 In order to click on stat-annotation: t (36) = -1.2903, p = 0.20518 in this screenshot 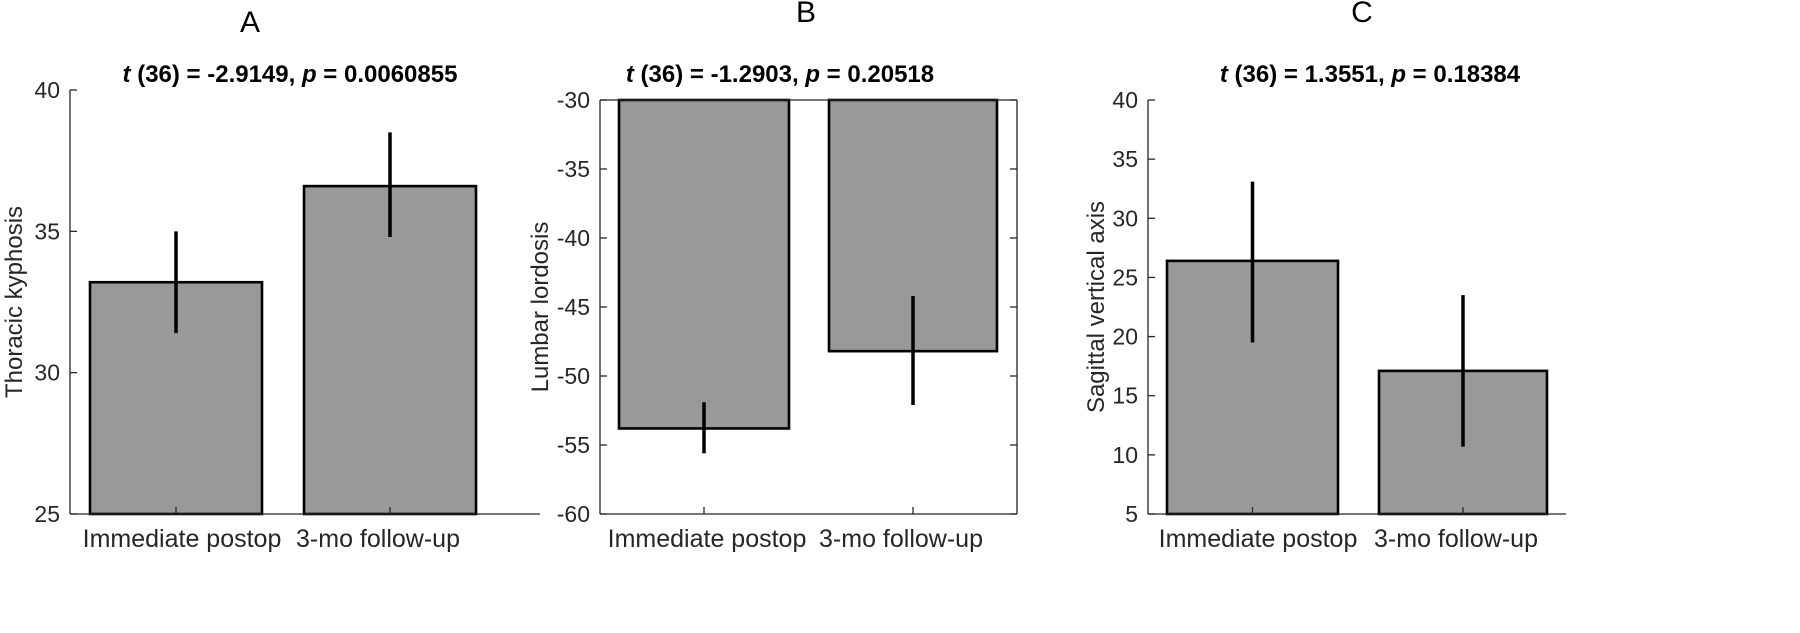, I will do `click(780, 74)`.